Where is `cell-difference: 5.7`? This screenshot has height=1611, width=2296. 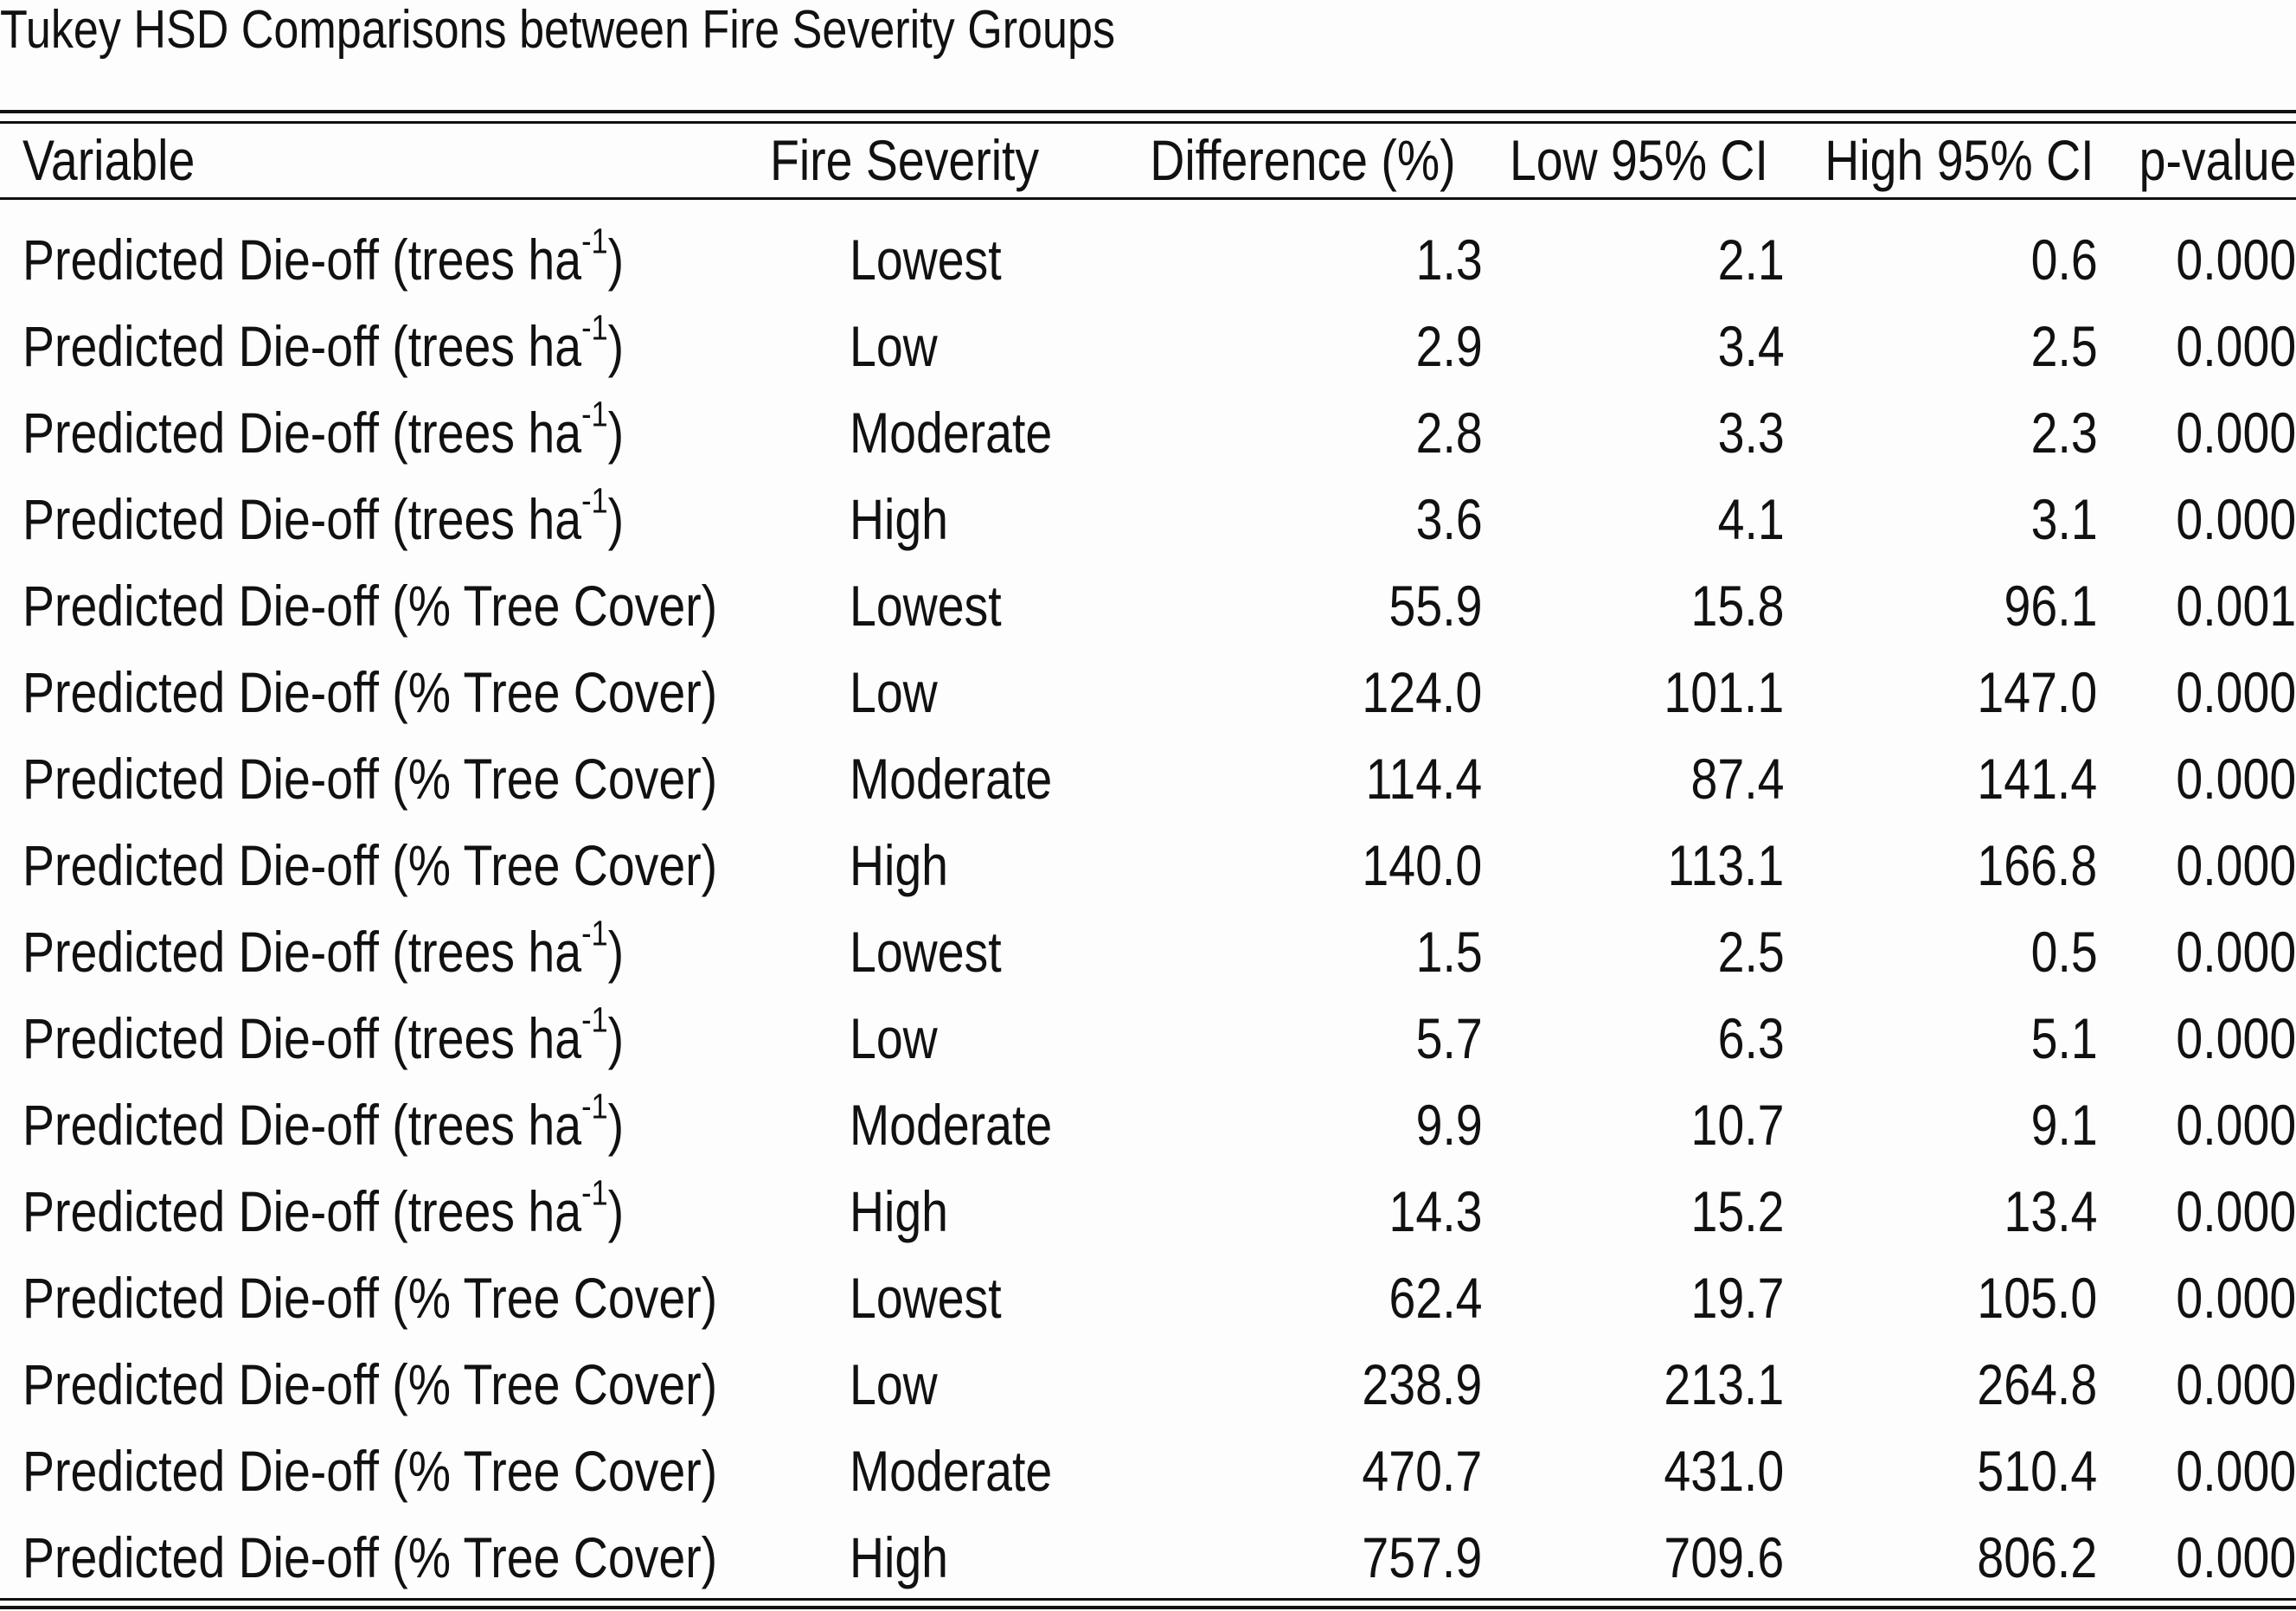 cell-difference: 5.7 is located at coordinates (1449, 1038).